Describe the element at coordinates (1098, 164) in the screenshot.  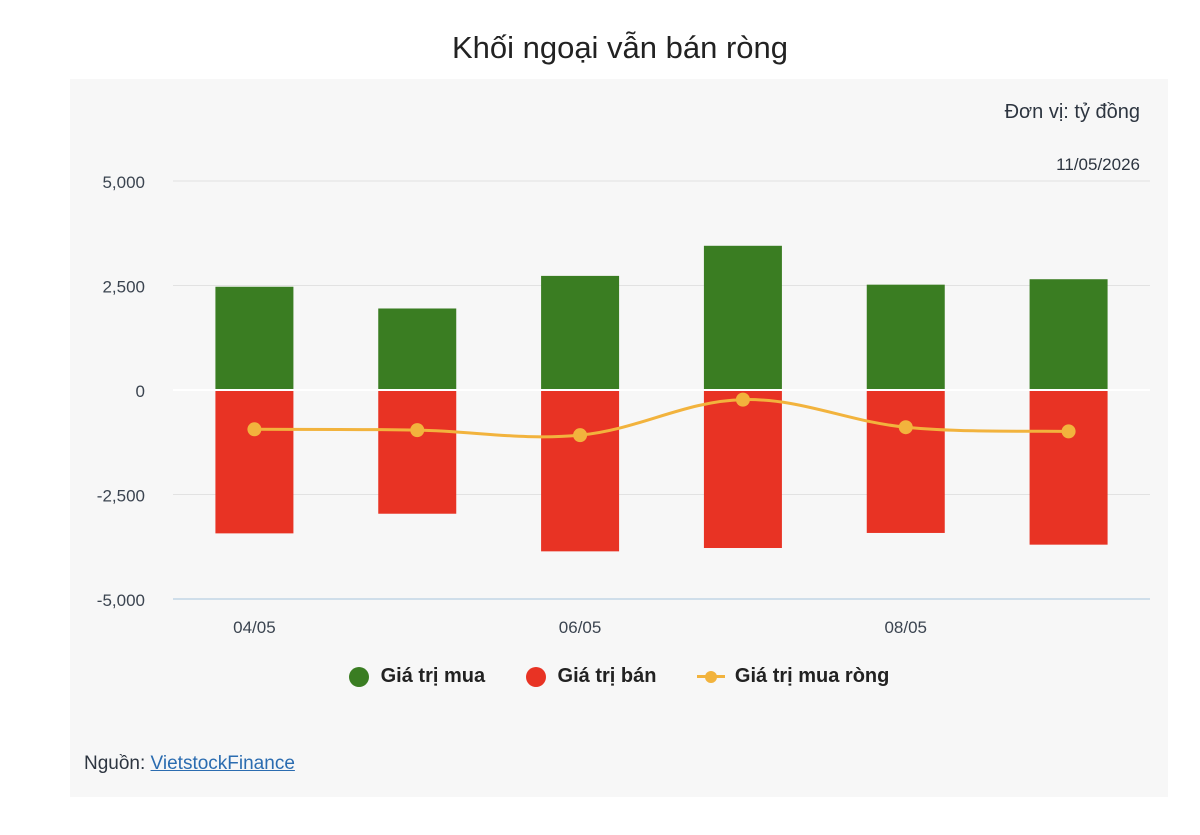
I see `date-label: 11/05/2026` at that location.